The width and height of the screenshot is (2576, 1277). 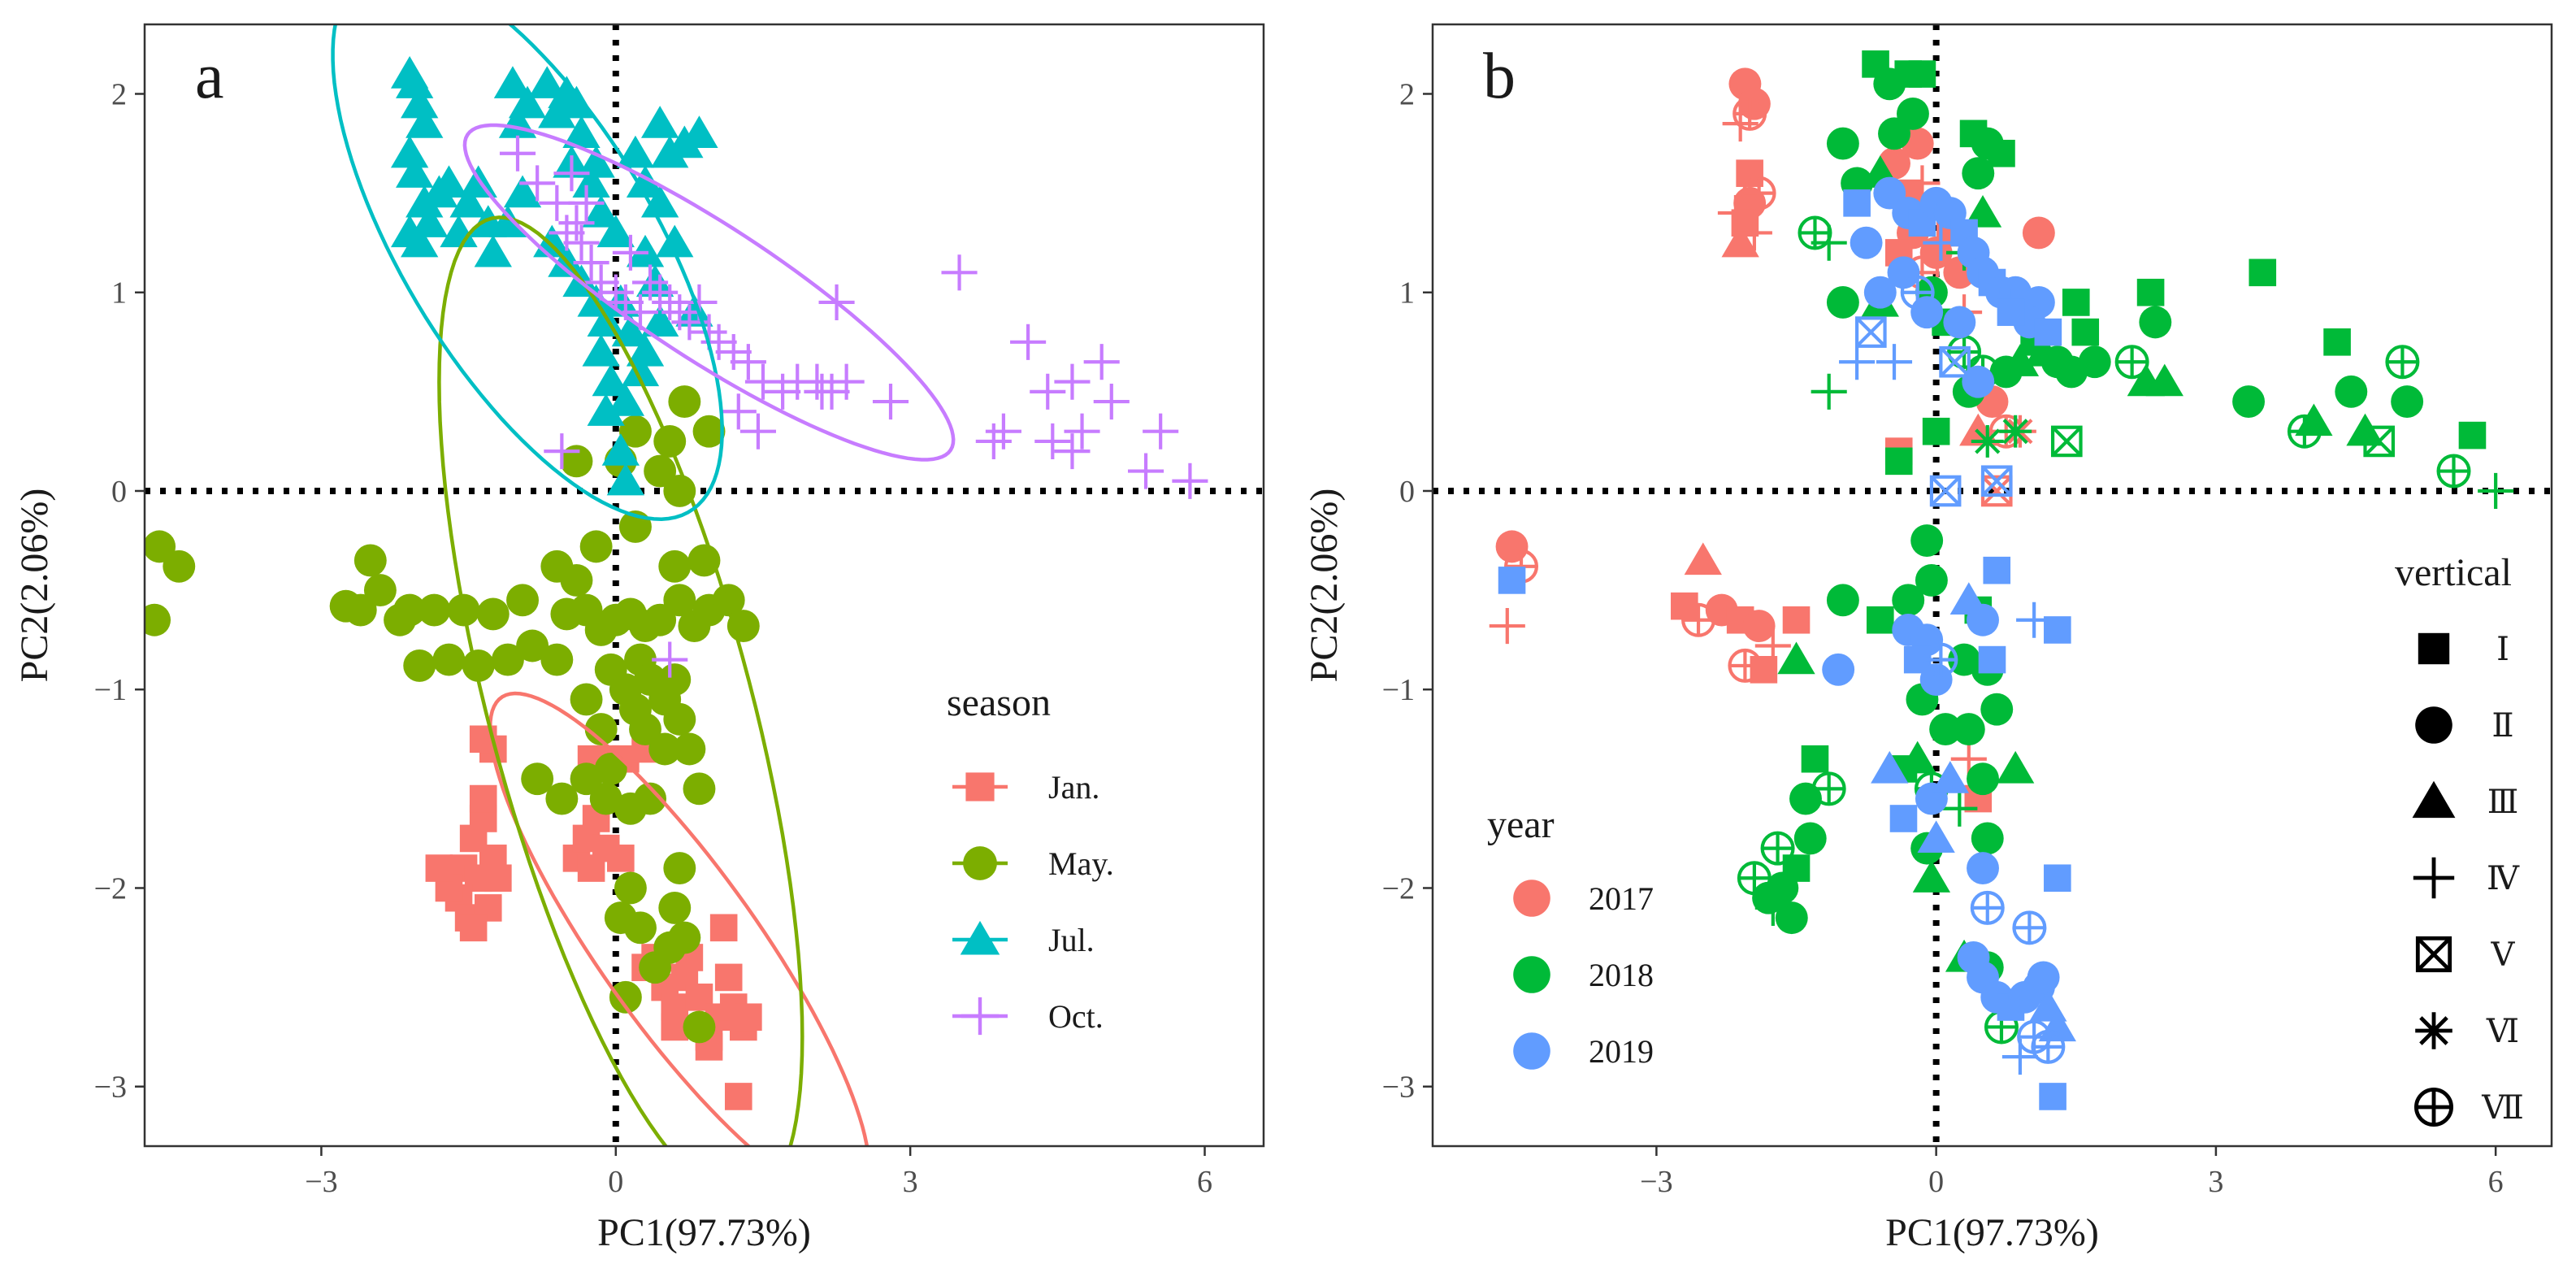 What do you see at coordinates (1992, 1232) in the screenshot?
I see `x-axis-label: PC1(97.73%)` at bounding box center [1992, 1232].